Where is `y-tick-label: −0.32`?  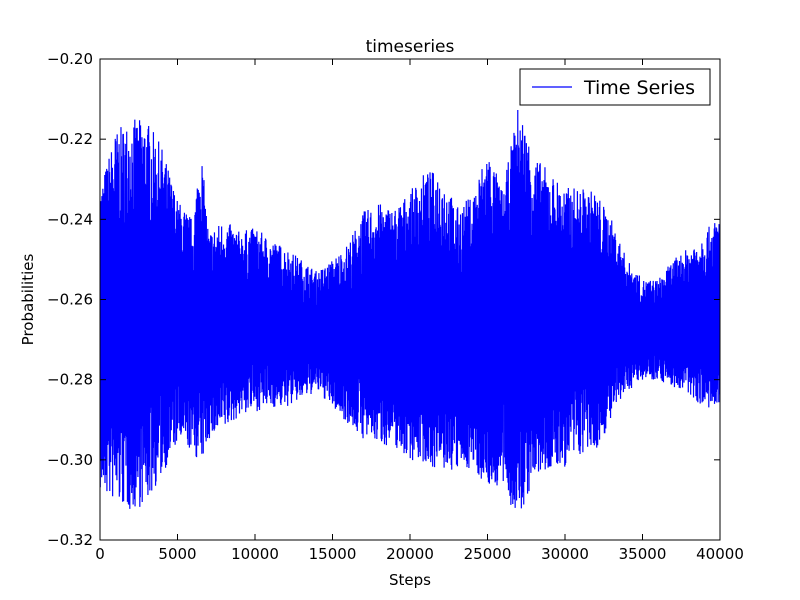
y-tick-label: −0.32 is located at coordinates (70, 540).